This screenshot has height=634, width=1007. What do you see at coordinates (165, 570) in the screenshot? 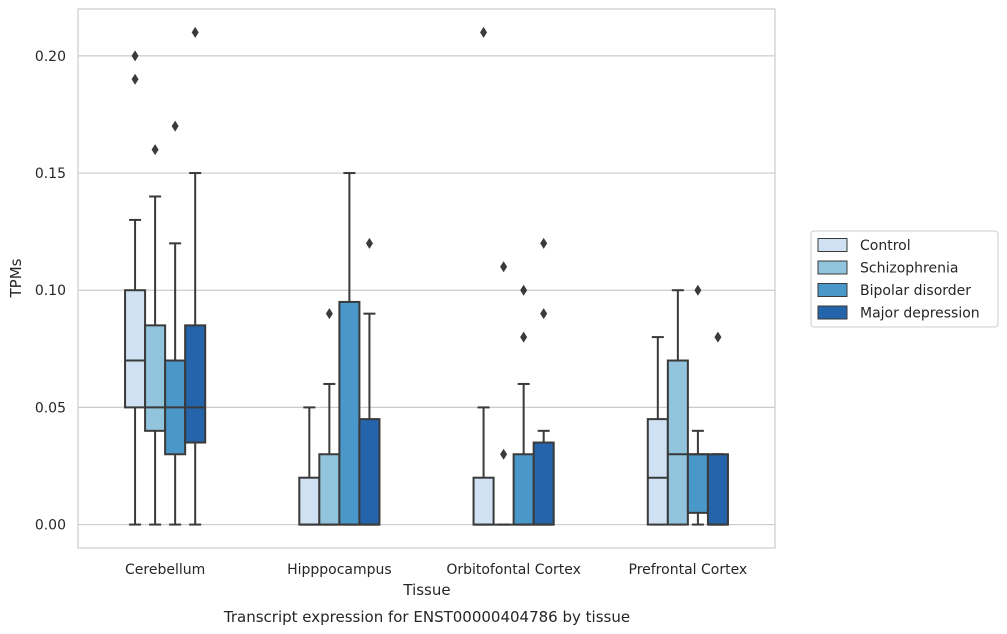
I see `x-tick-label: Cerebellum` at bounding box center [165, 570].